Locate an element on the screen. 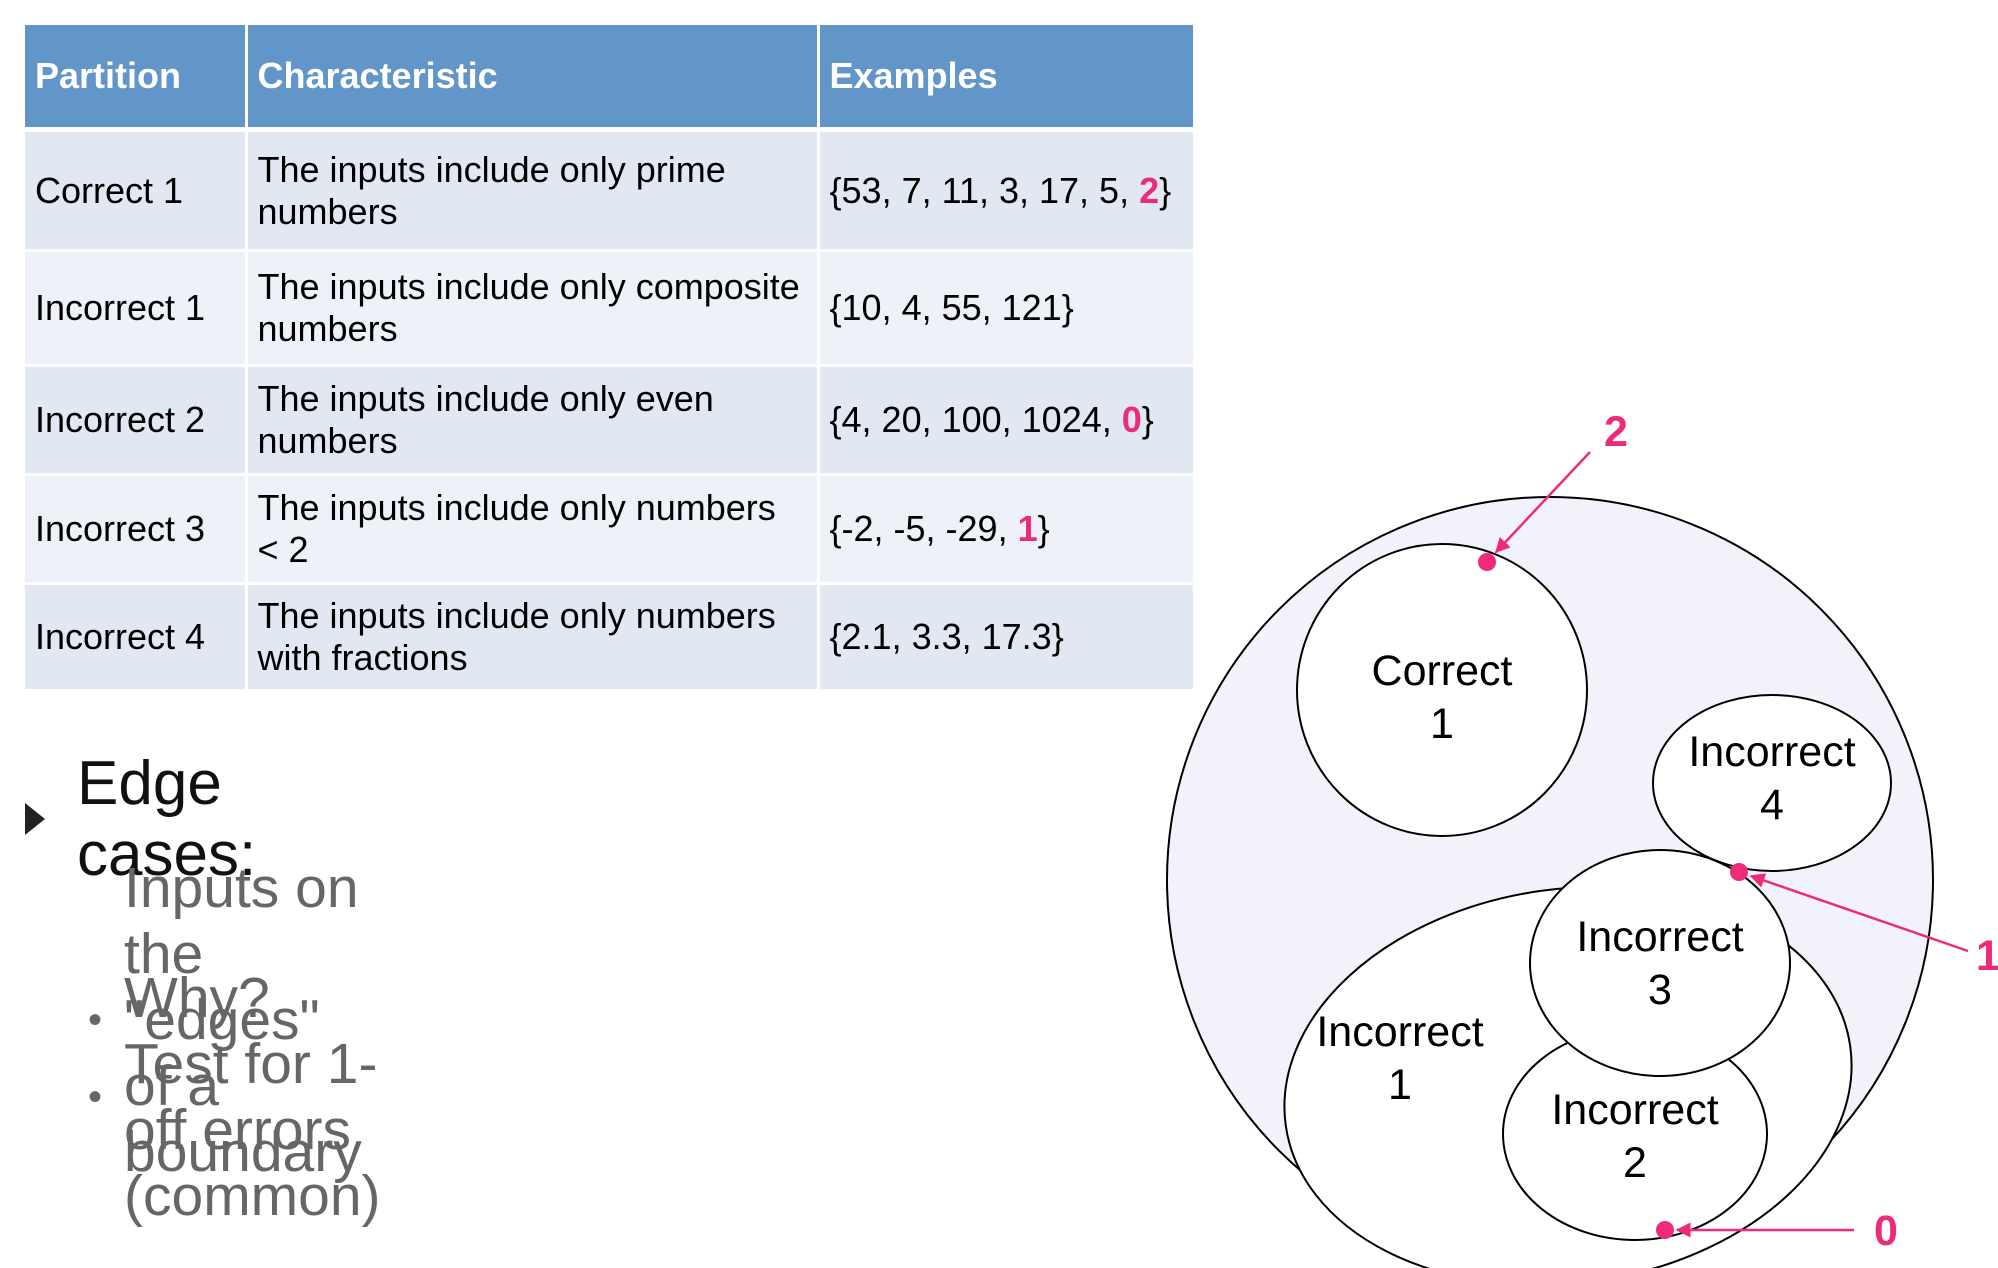 This screenshot has width=1998, height=1268. edge-highlight: 1 is located at coordinates (1027, 528).